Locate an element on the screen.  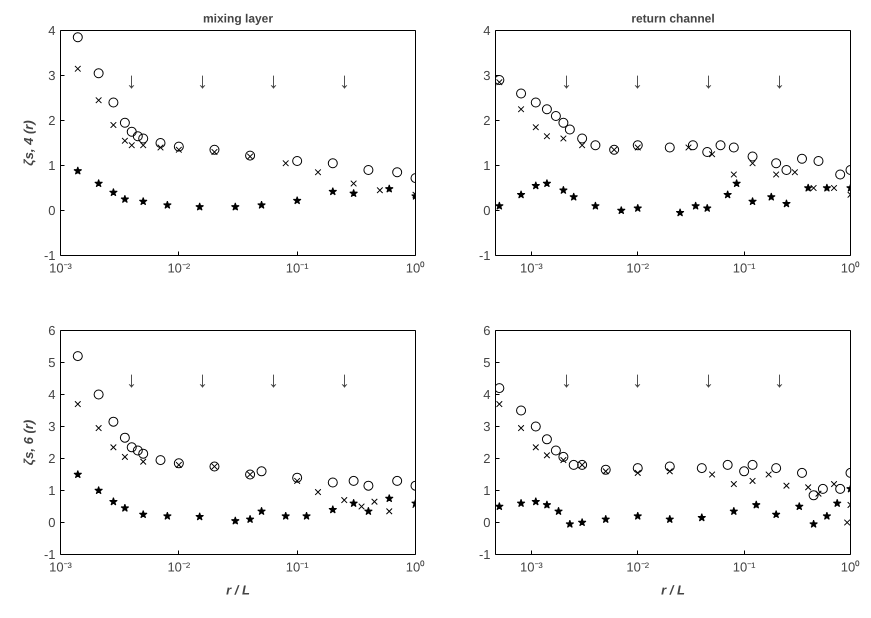
y-axis-title: ζs, 6 (r) is located at coordinates (28, 443).